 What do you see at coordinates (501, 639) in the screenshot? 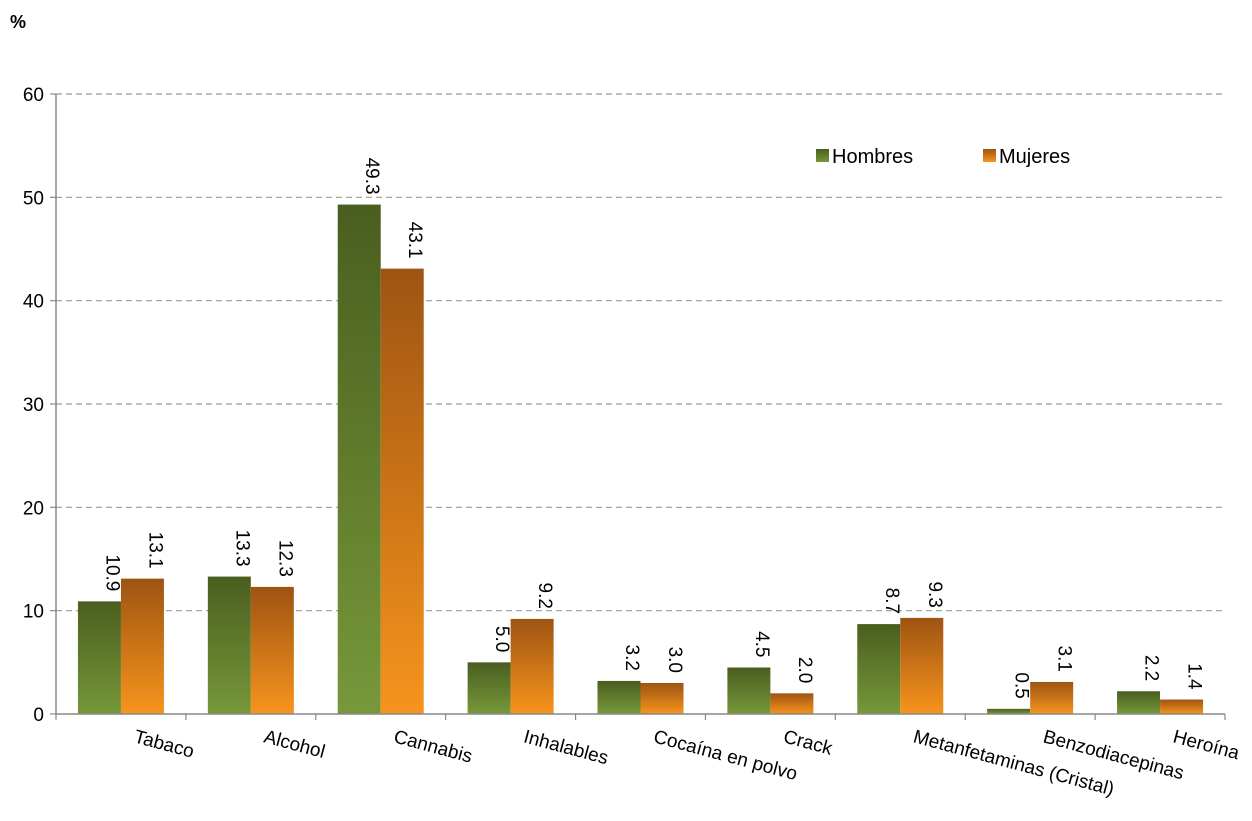
I see `data-label: 5.0` at bounding box center [501, 639].